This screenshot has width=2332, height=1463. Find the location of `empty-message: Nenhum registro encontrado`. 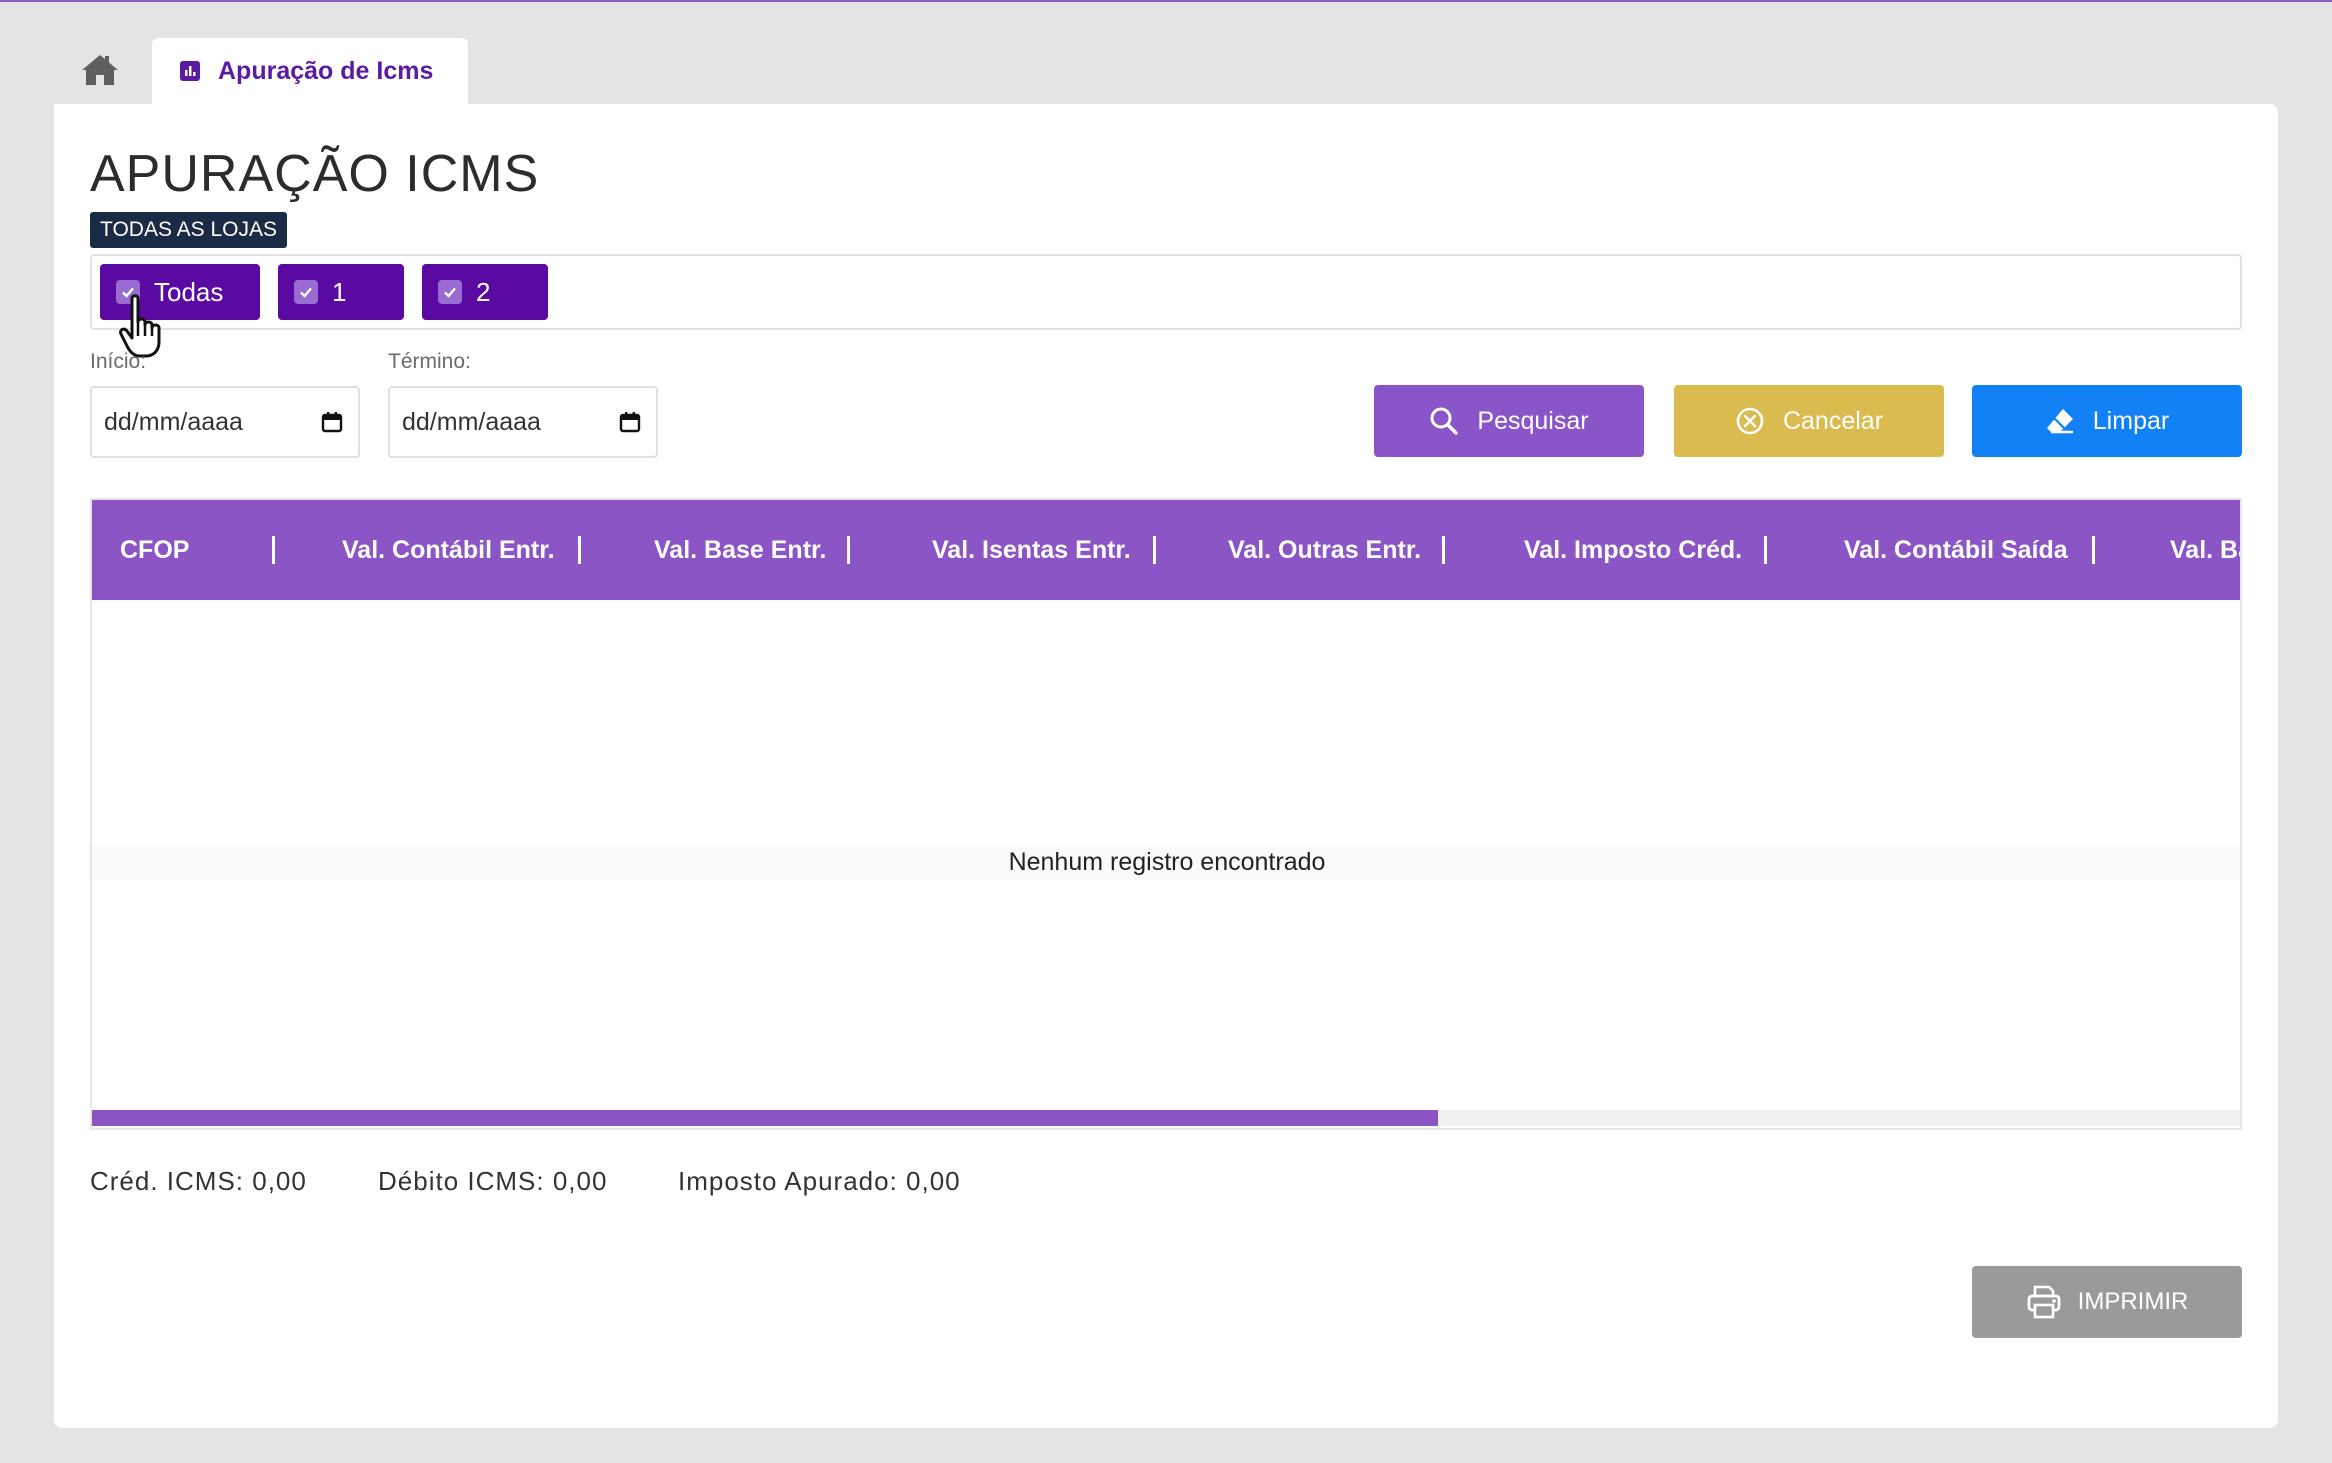

empty-message: Nenhum registro encontrado is located at coordinates (1166, 862).